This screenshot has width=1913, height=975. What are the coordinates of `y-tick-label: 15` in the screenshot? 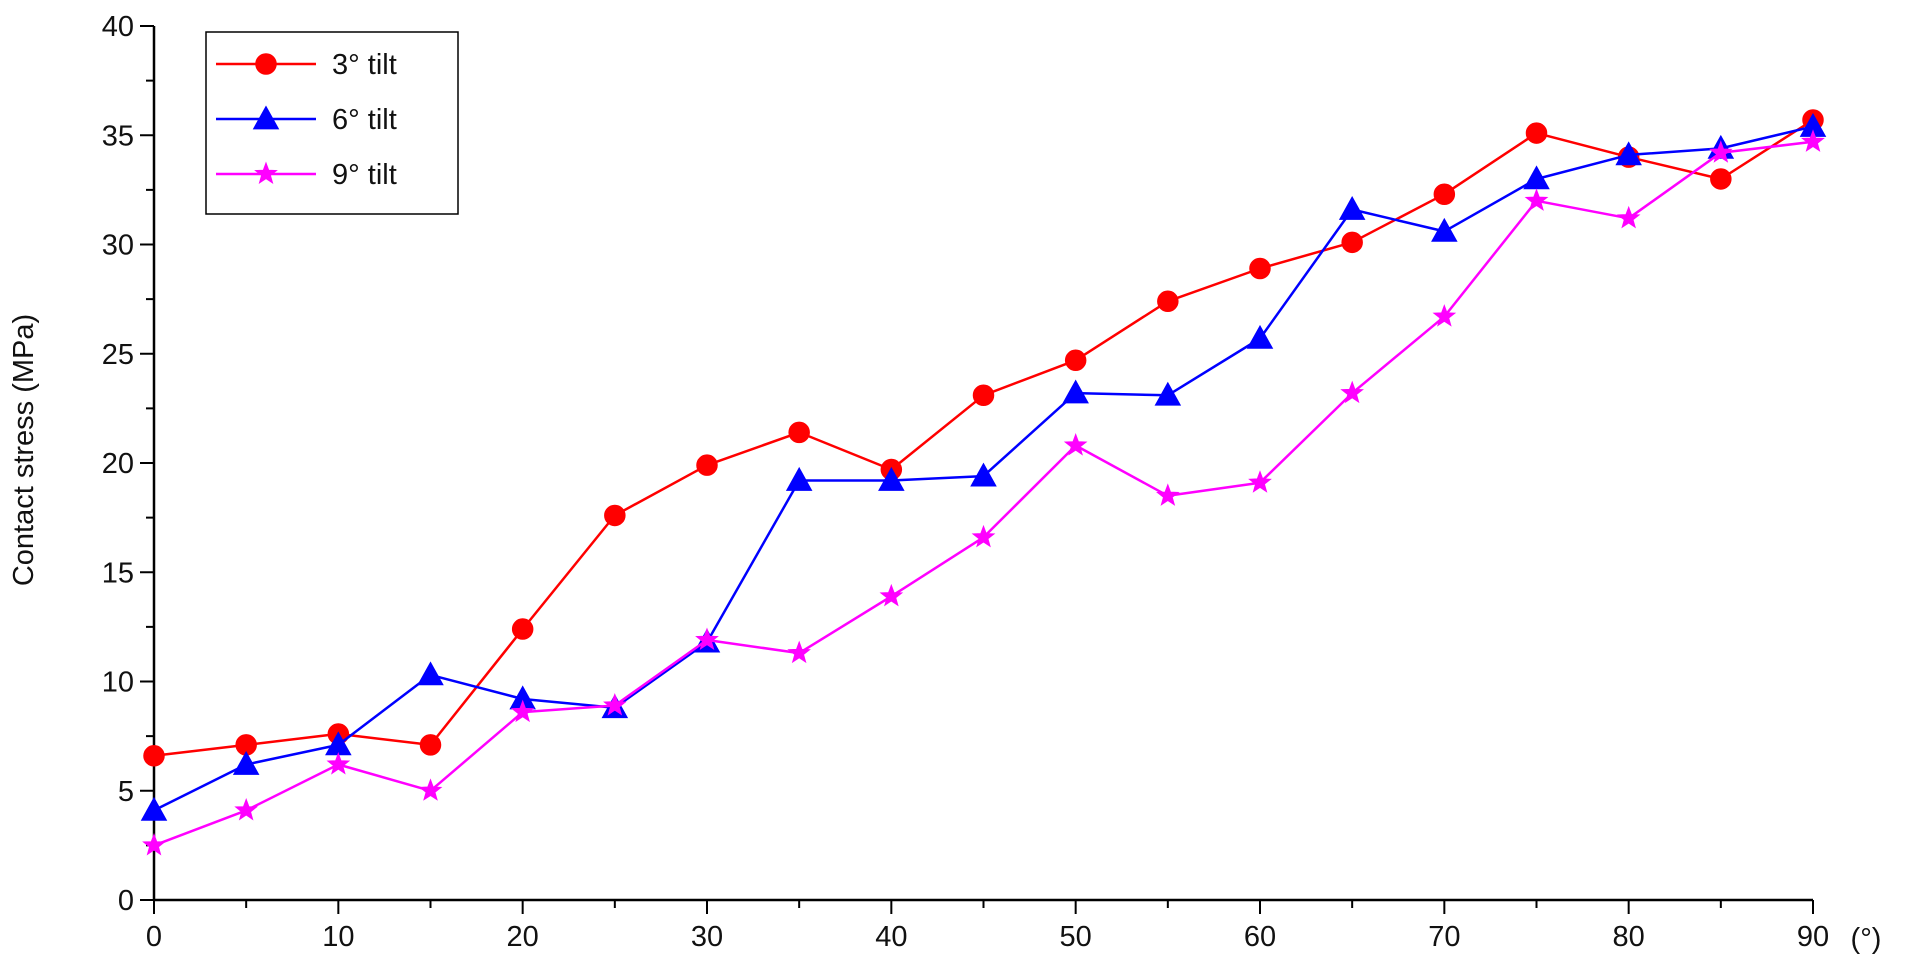 It's located at (118, 573).